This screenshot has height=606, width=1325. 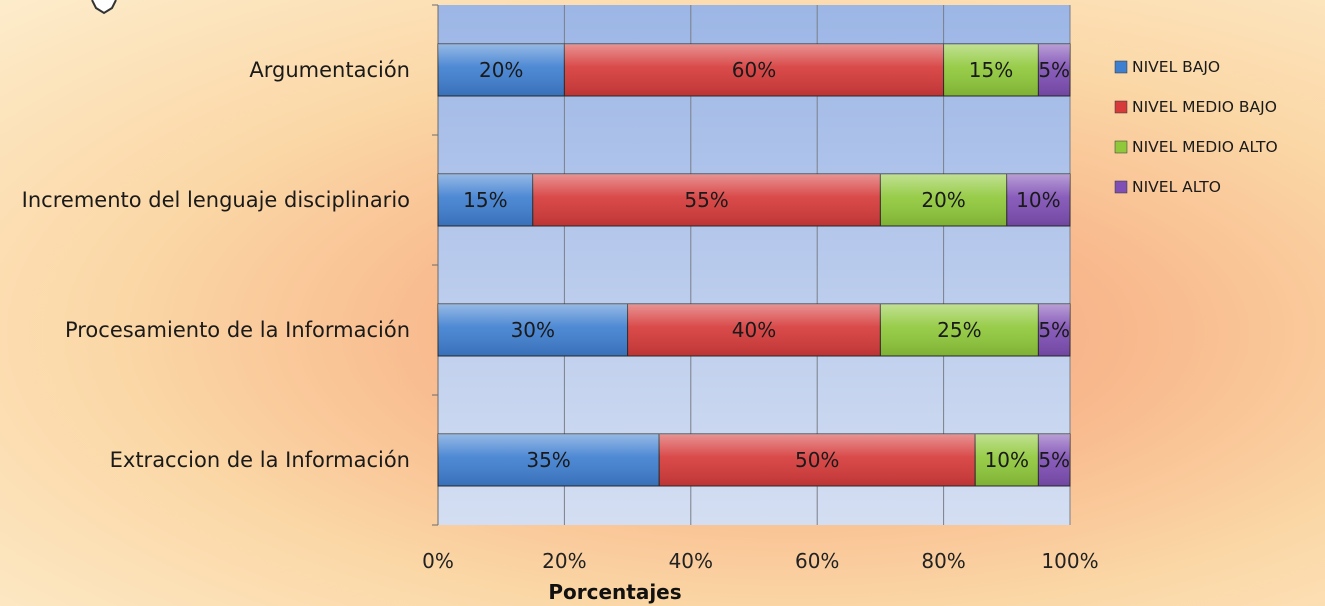 What do you see at coordinates (329, 70) in the screenshot?
I see `category-label: Argumentación` at bounding box center [329, 70].